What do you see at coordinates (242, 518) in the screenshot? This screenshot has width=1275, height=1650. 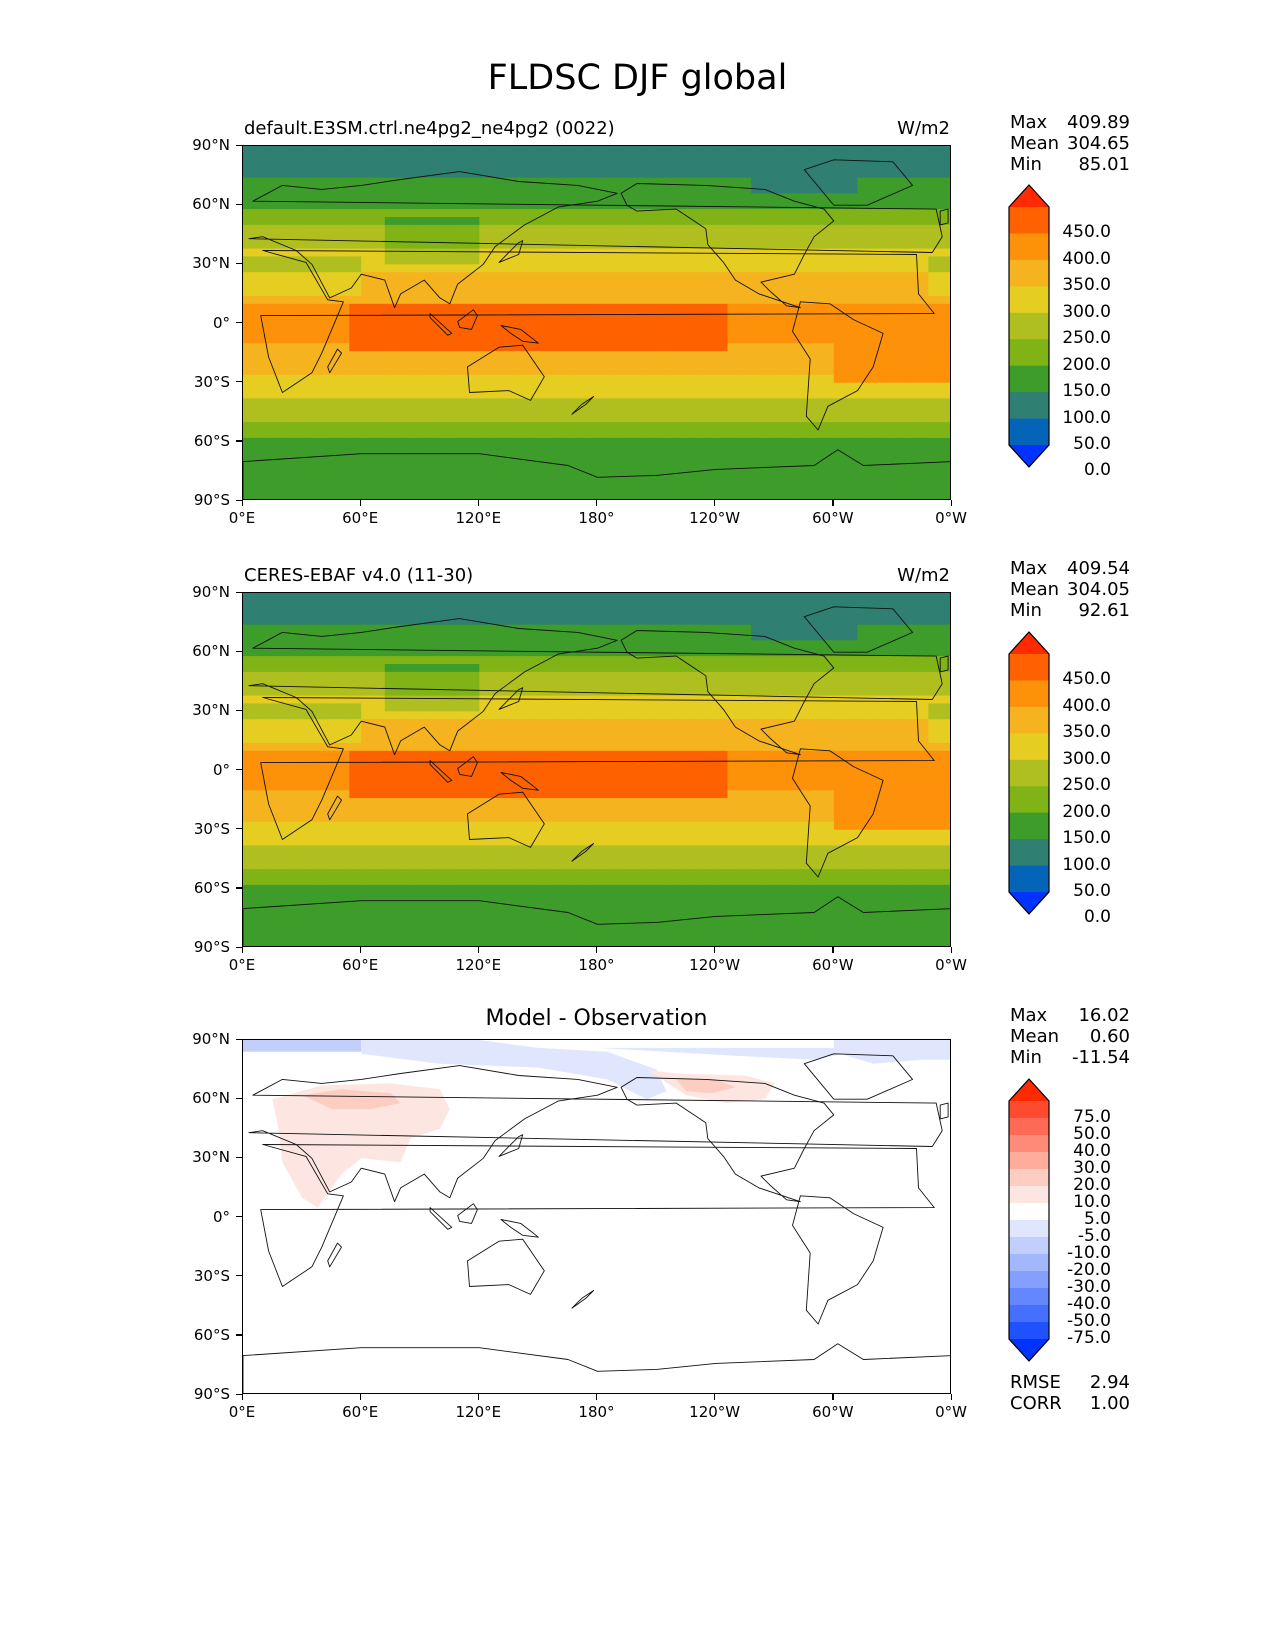 I see `lon-tick-label: 0°E` at bounding box center [242, 518].